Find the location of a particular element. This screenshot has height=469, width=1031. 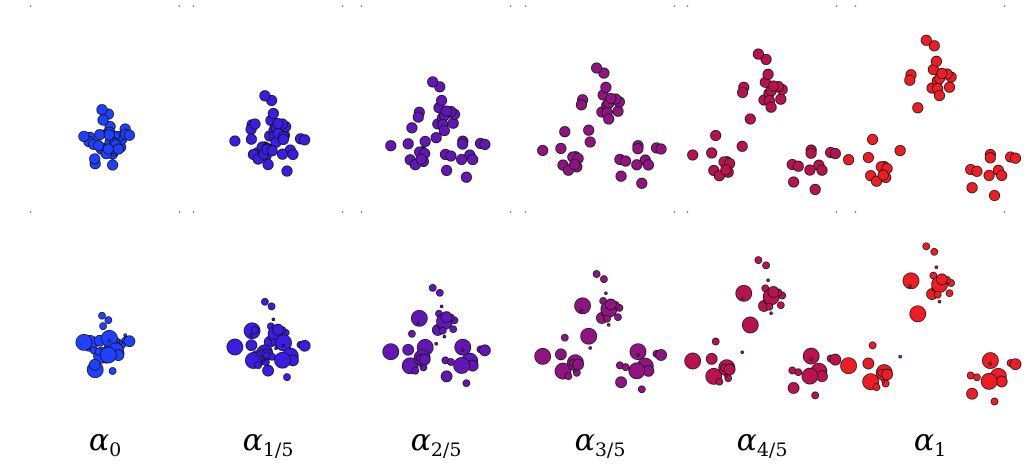

caption-subscript: 0 is located at coordinates (115, 450).